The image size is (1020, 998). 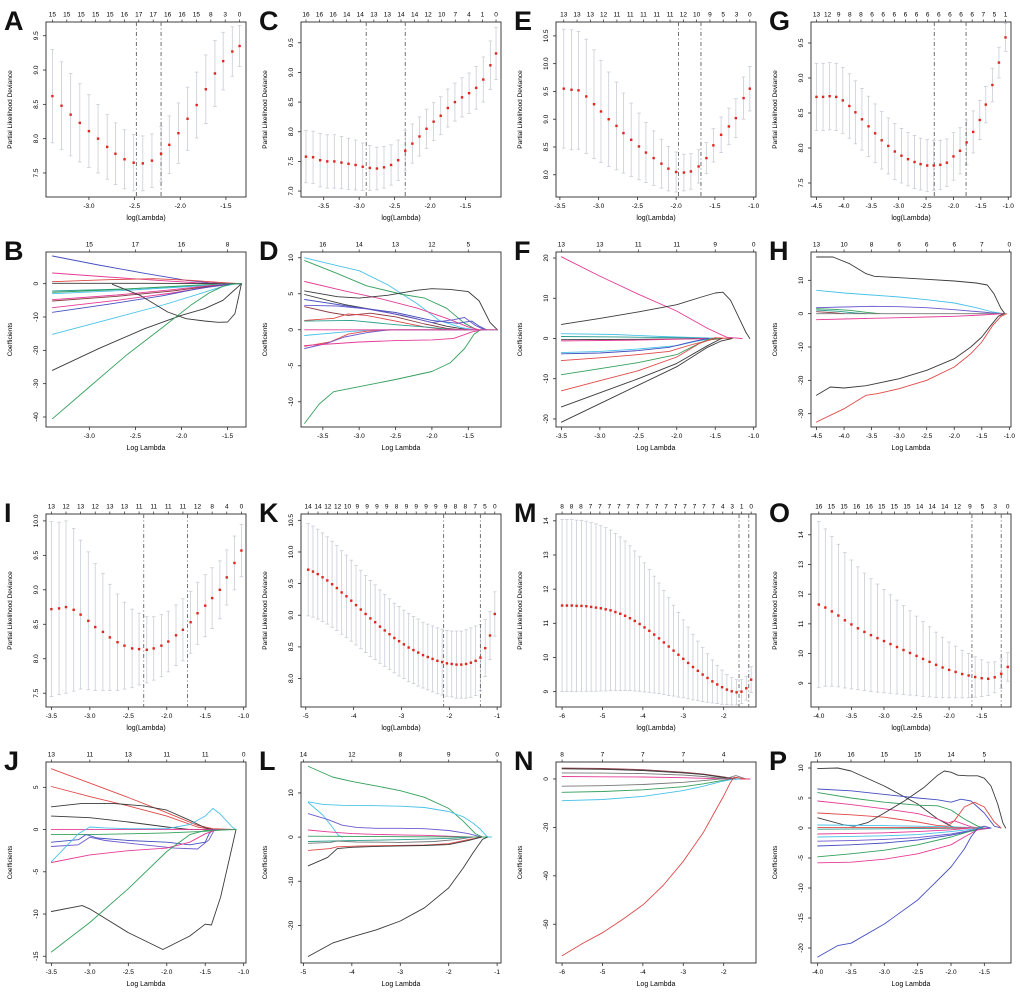 I want to click on panel-label: H, so click(x=779, y=251).